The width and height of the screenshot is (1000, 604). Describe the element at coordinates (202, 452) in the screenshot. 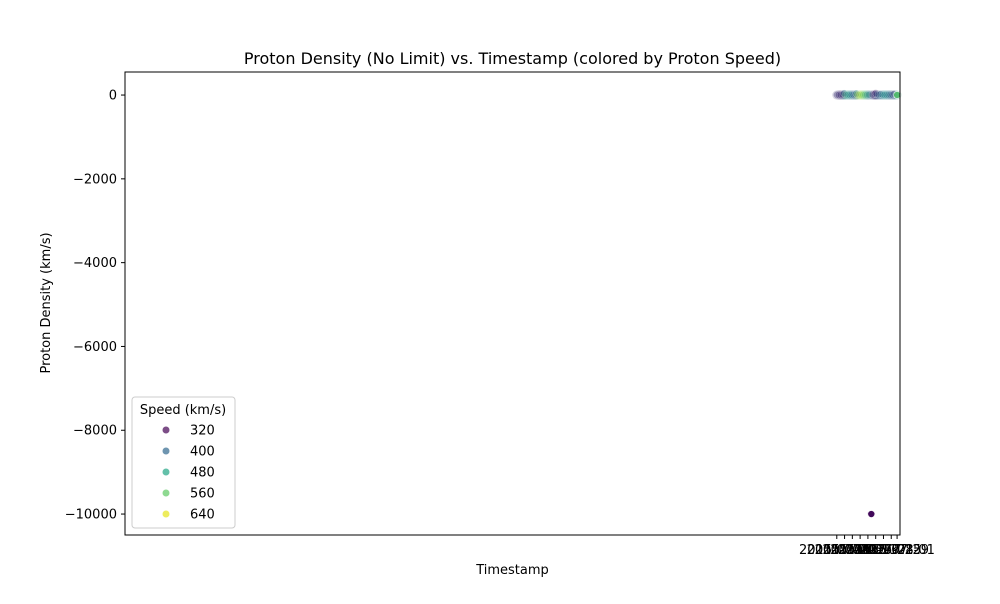

I see `legend-label: 400` at that location.